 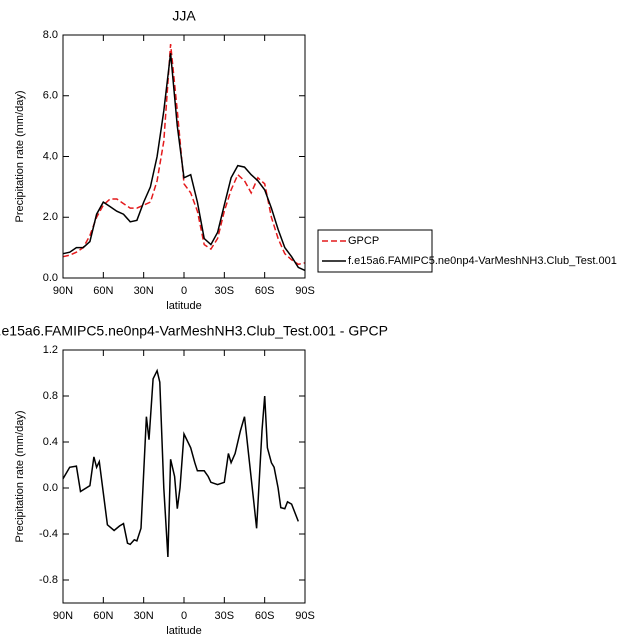 I want to click on y-tick-label: 1.2, so click(x=50, y=350).